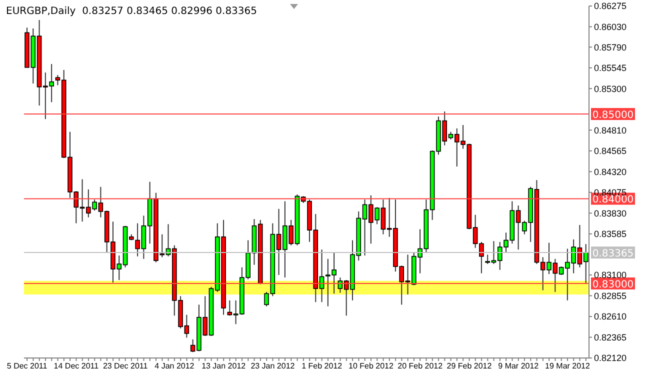  I want to click on x-tick-label: 23 Dec 2011, so click(125, 366).